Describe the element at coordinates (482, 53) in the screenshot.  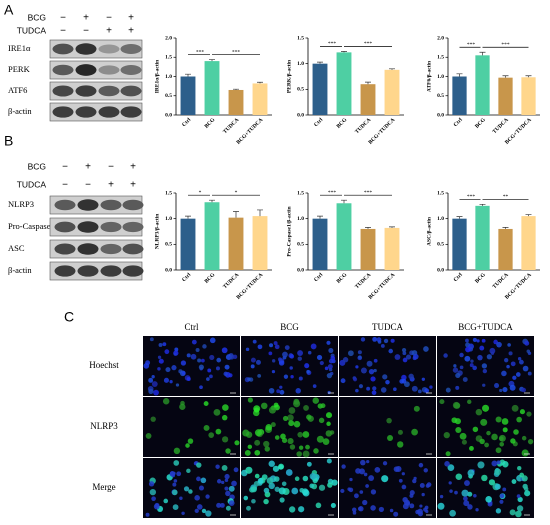
I see `error-bar` at that location.